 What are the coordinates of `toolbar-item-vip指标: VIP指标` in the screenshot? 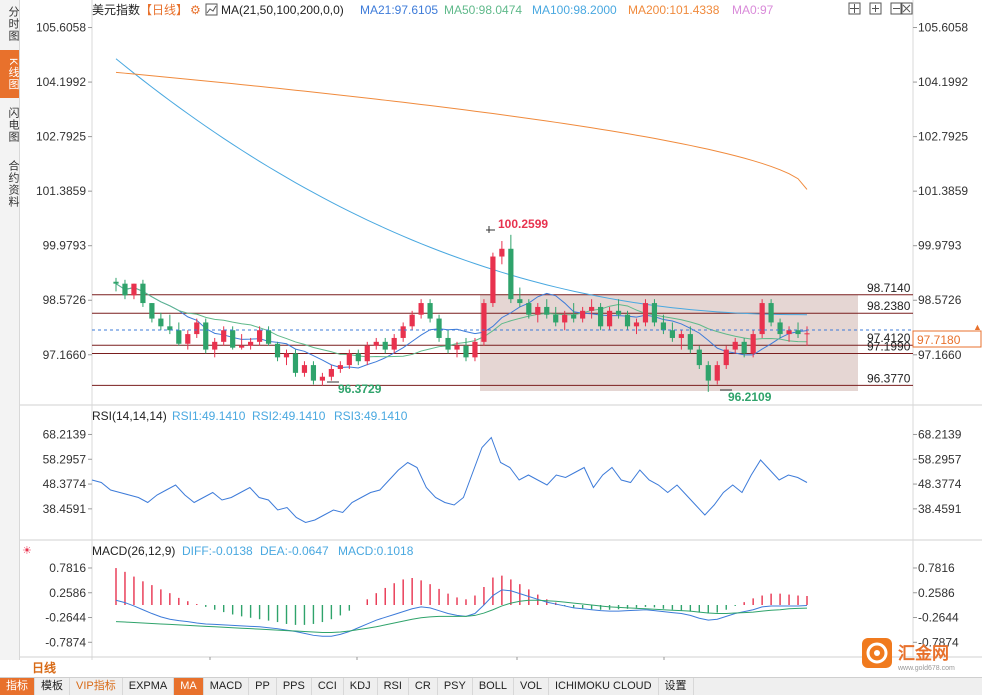 It's located at (96, 686).